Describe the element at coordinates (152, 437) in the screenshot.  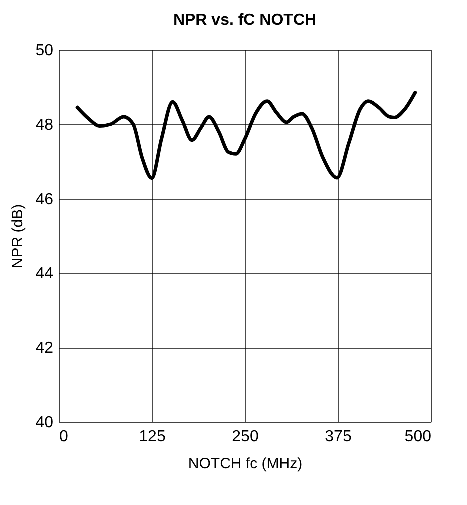
I see `x-tick-label: 125` at that location.